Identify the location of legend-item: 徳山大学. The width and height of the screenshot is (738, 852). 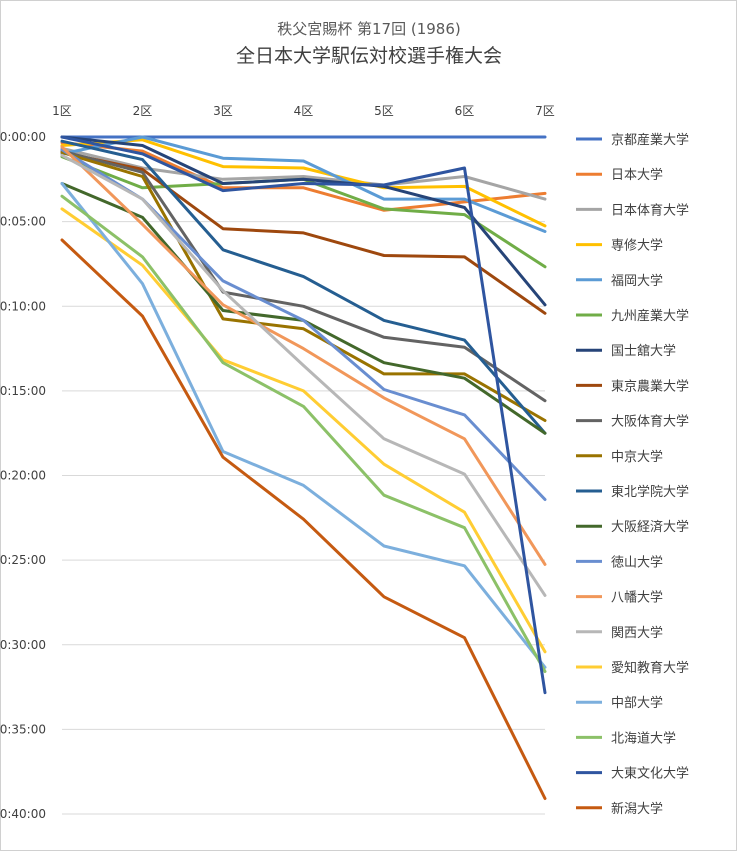
(619, 562).